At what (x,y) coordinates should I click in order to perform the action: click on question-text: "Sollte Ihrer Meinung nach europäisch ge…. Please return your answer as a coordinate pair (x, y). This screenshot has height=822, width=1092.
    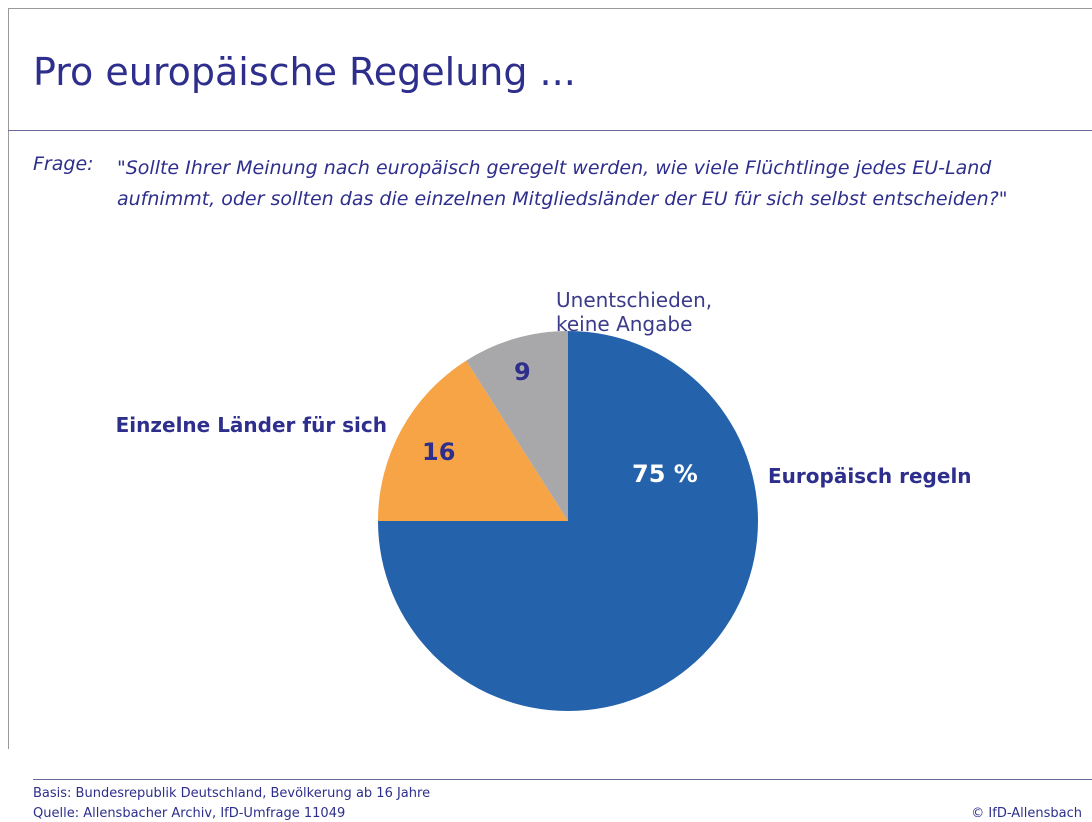
    Looking at the image, I should click on (562, 183).